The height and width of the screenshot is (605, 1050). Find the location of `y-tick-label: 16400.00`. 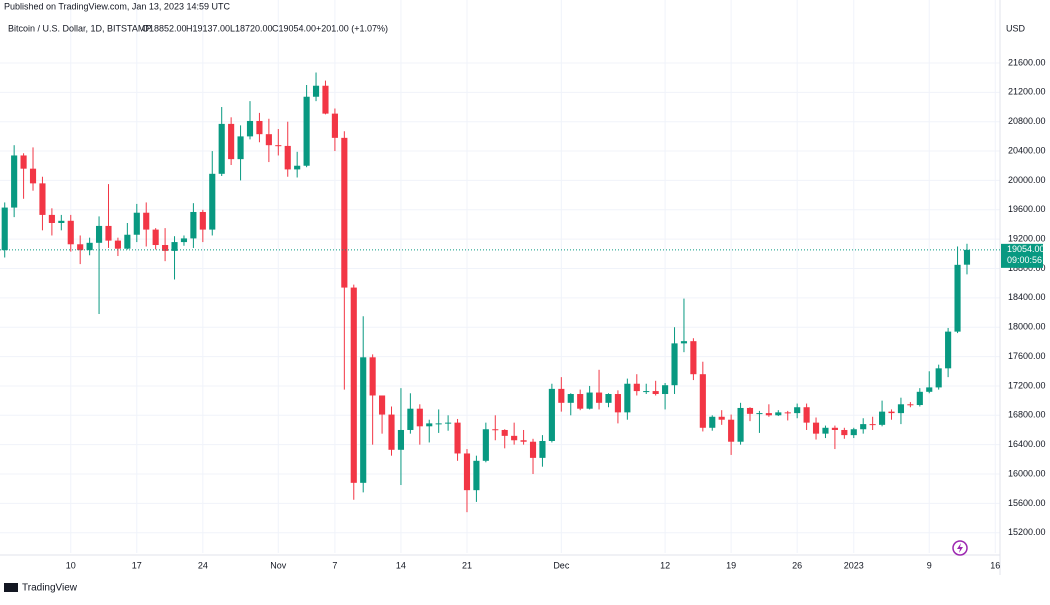

y-tick-label: 16400.00 is located at coordinates (1027, 444).